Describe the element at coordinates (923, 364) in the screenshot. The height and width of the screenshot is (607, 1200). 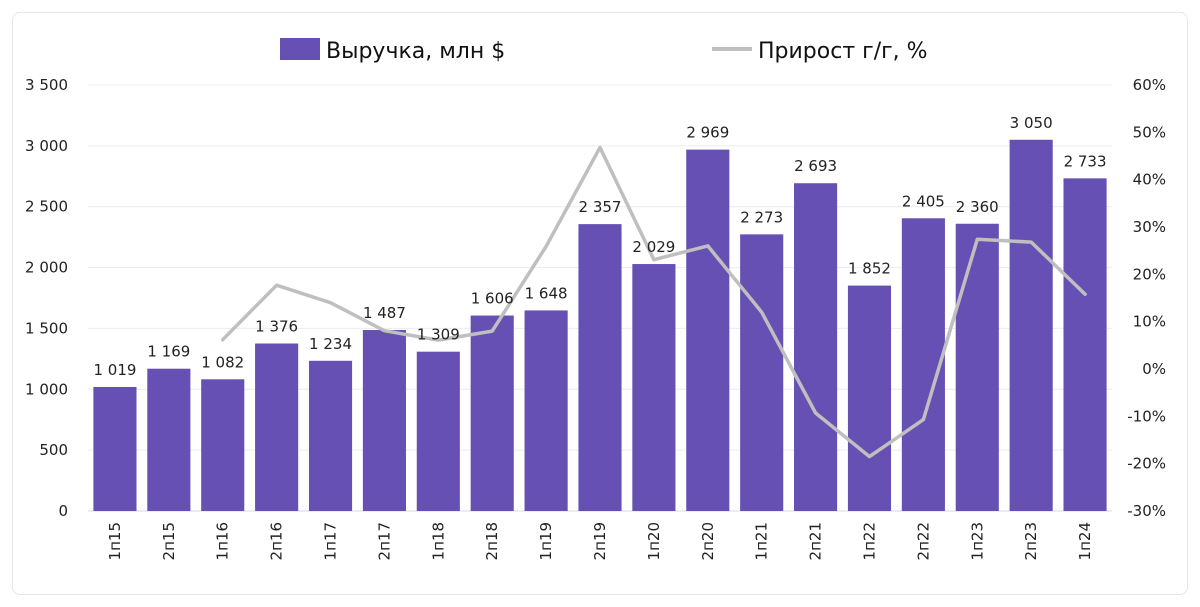
I see `bar-2п22` at that location.